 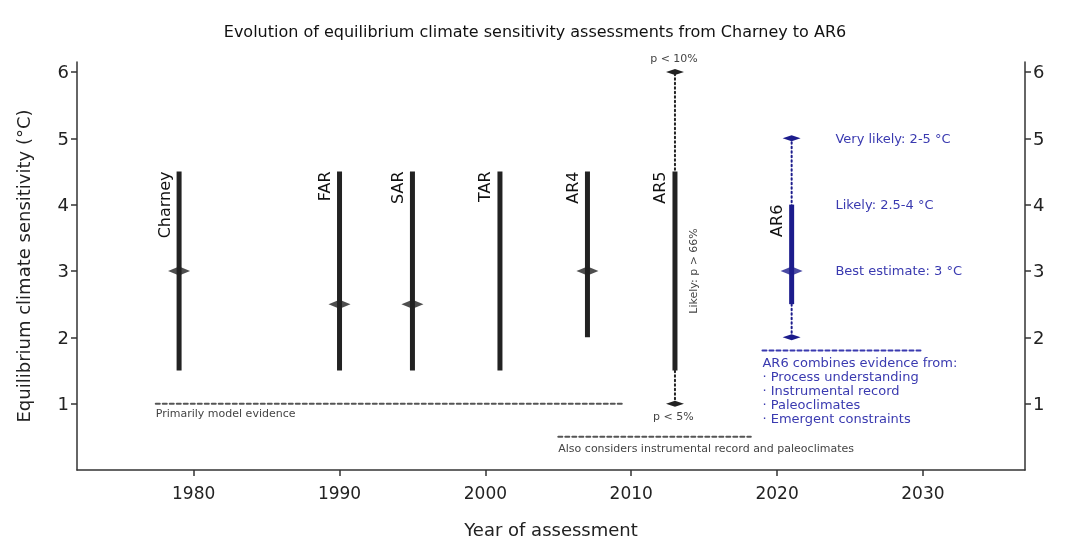 I want to click on text: AR4, so click(x=572, y=187).